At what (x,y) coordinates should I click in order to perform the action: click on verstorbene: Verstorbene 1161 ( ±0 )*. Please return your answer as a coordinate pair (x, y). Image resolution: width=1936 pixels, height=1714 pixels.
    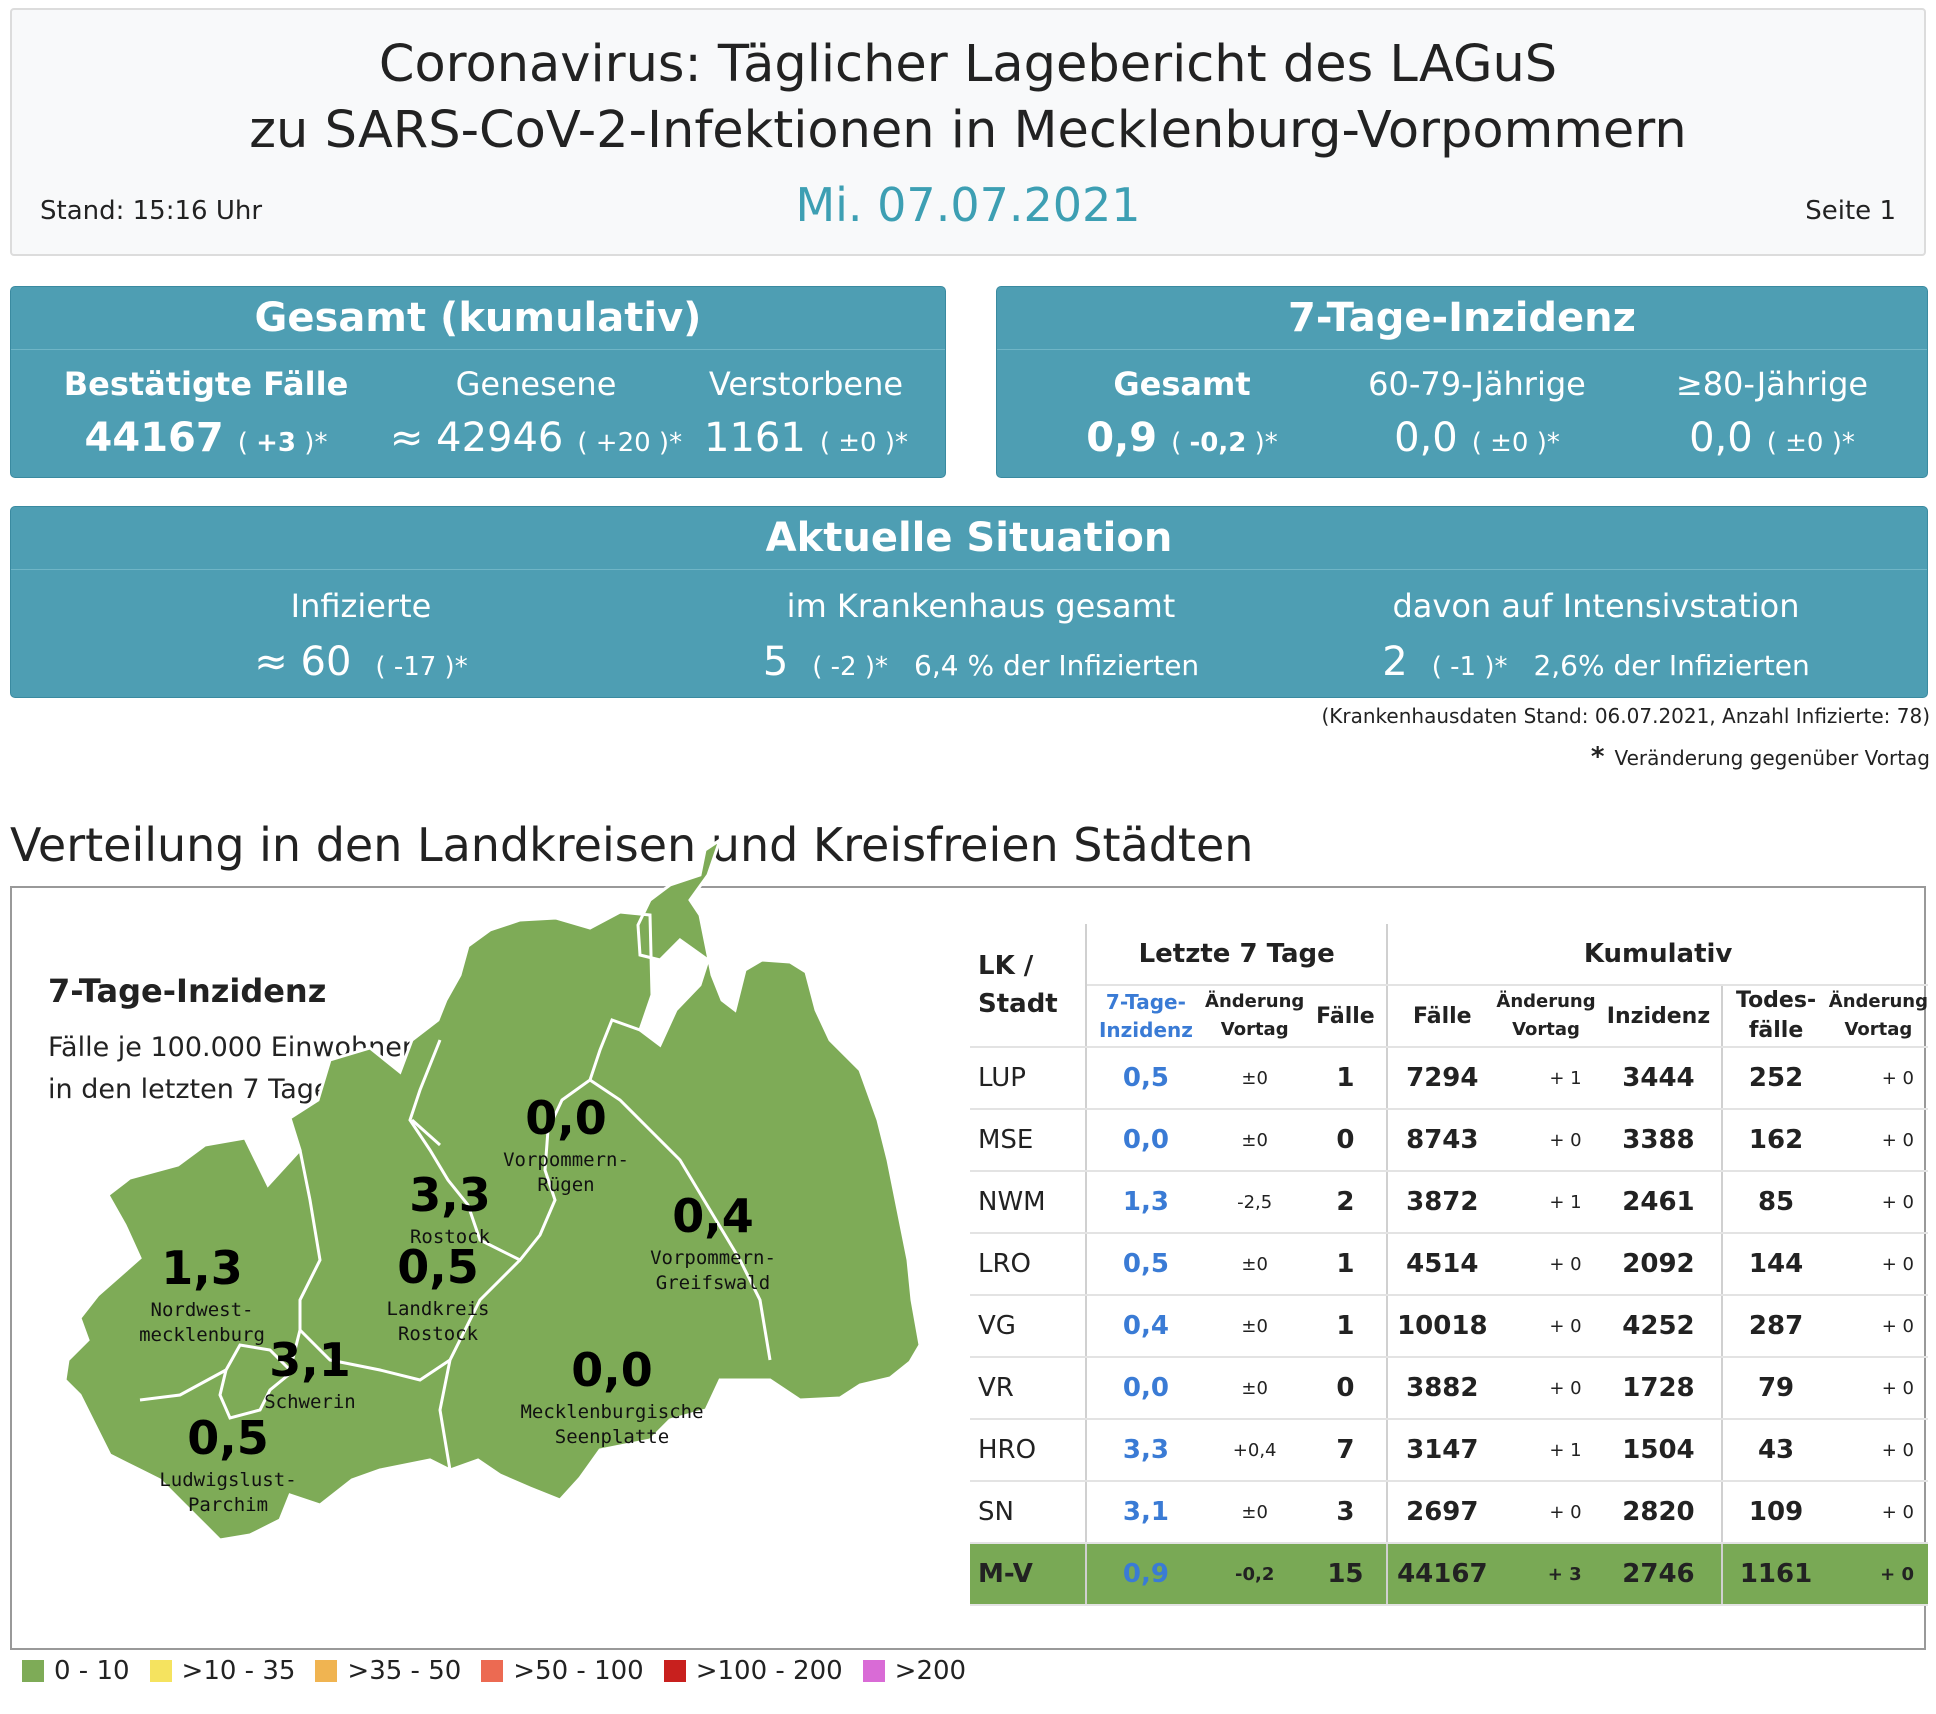
    Looking at the image, I should click on (806, 413).